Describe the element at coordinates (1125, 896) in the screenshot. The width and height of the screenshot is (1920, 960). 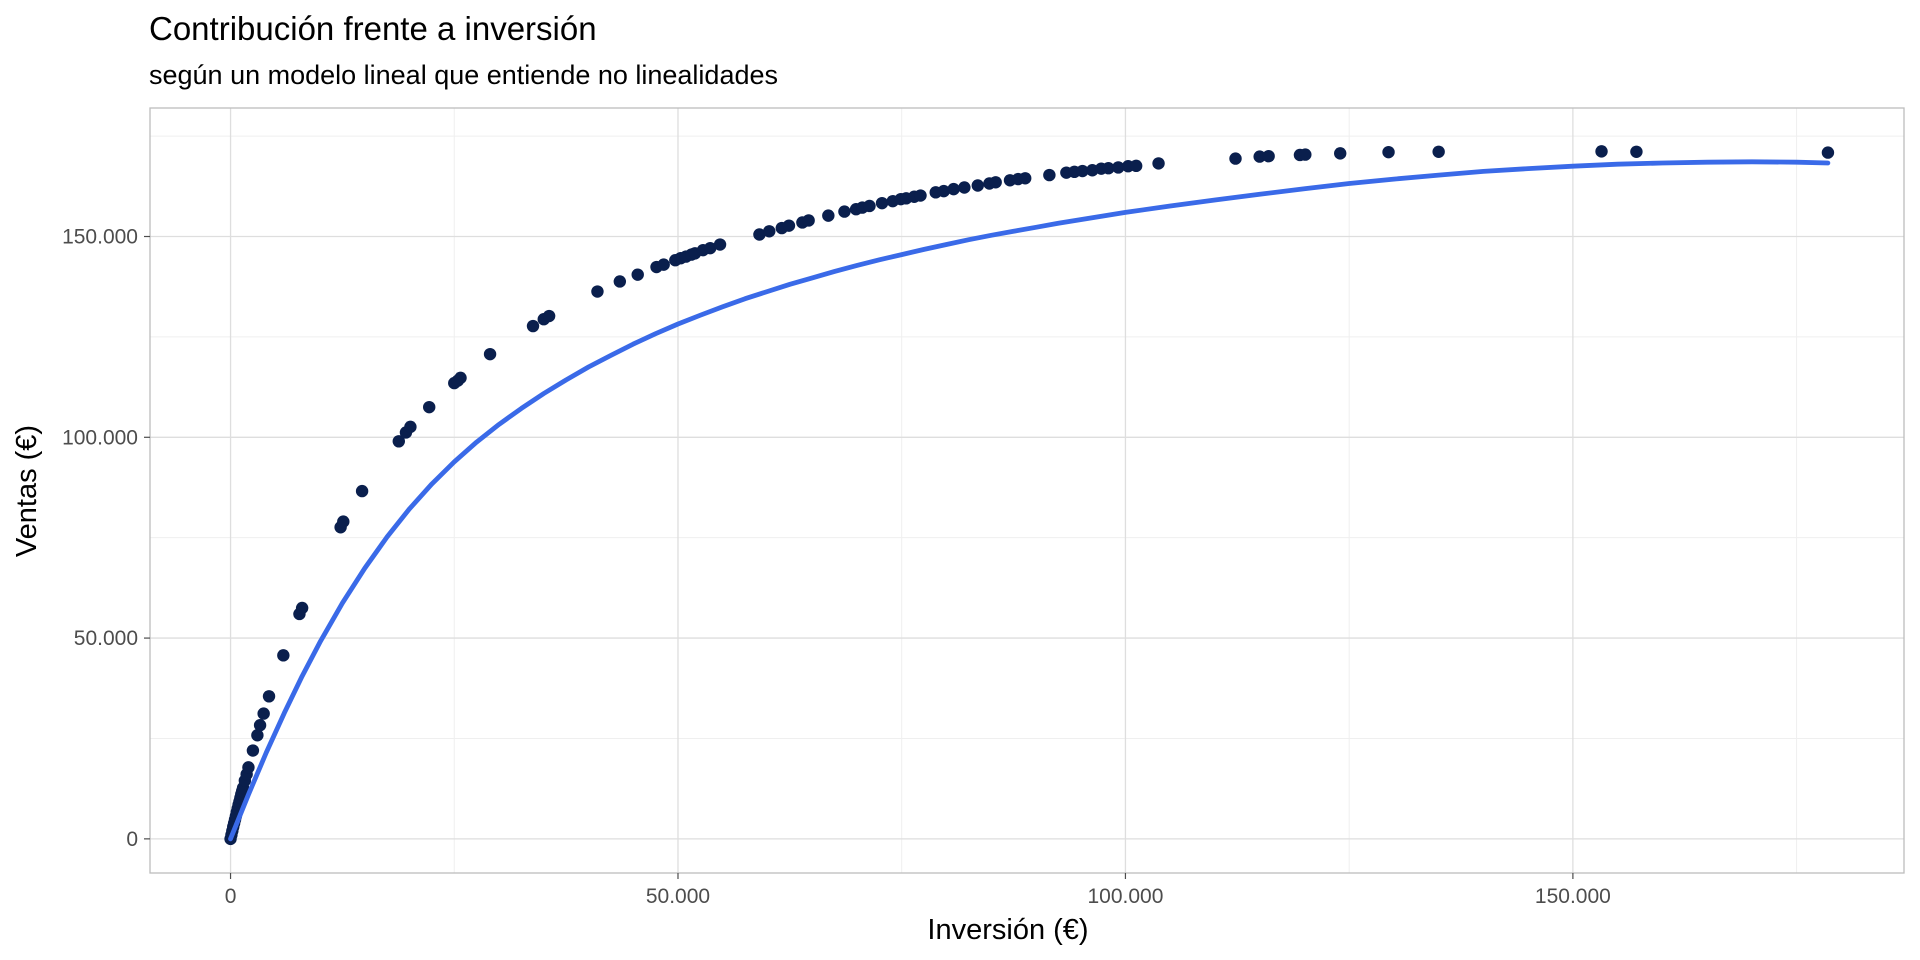
I see `x-tick-label: 100.000` at that location.